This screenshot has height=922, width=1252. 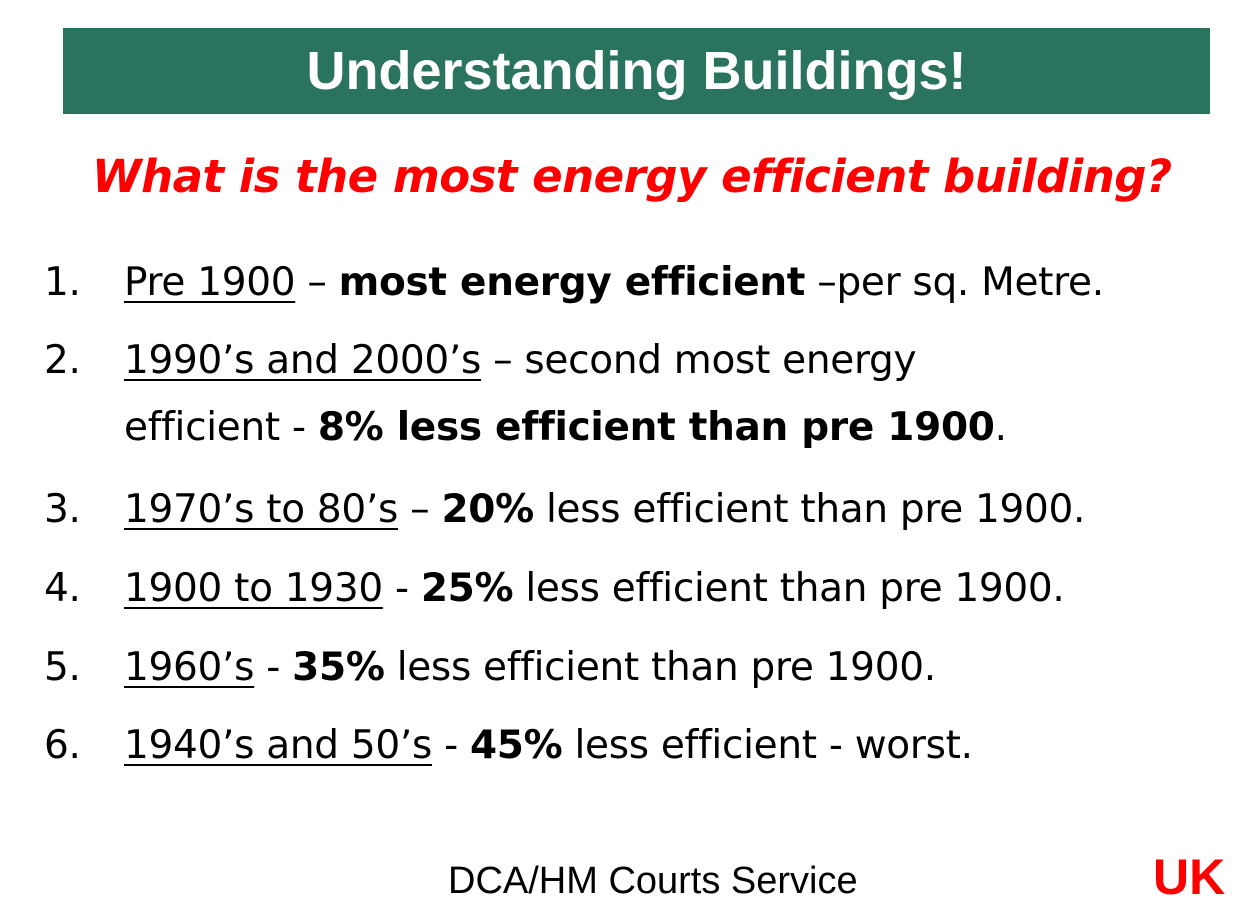 What do you see at coordinates (62, 745) in the screenshot?
I see `item-number: 6.` at bounding box center [62, 745].